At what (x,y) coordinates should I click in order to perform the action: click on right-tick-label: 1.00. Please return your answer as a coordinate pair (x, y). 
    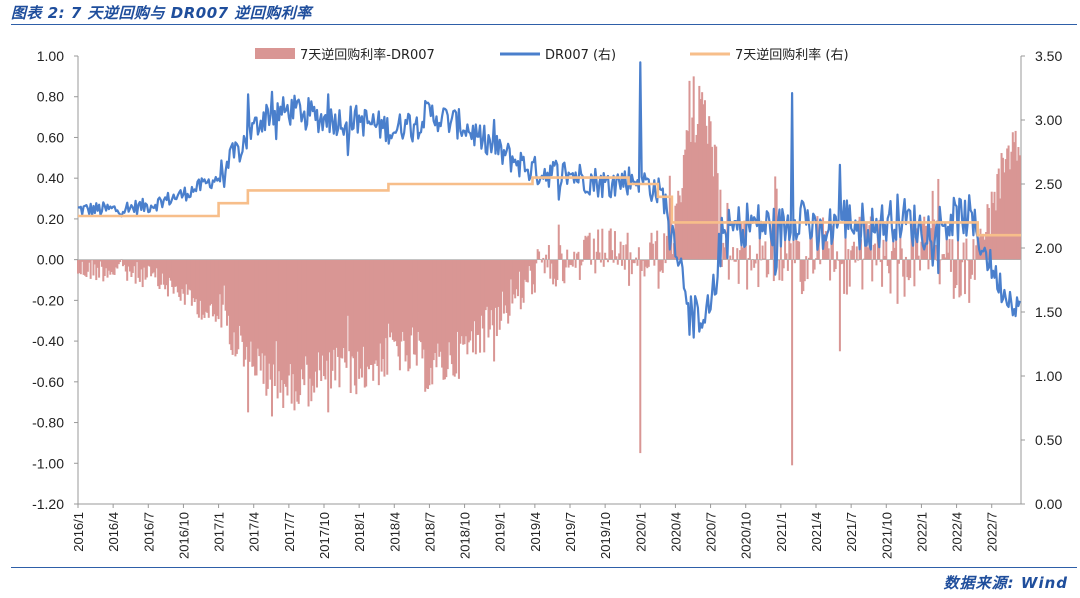
    Looking at the image, I should click on (1048, 376).